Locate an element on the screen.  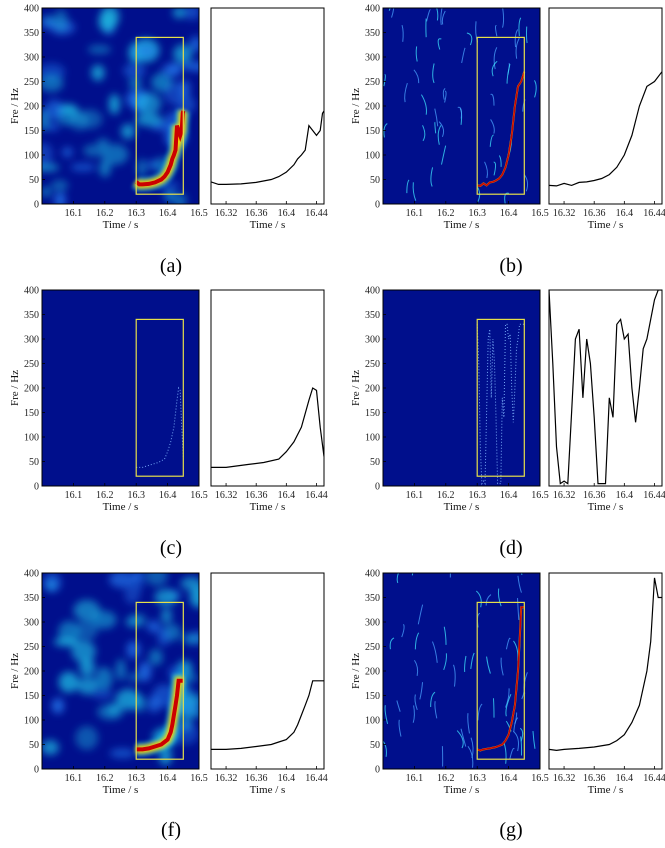
x-tick-label: 16.1 is located at coordinates (415, 495).